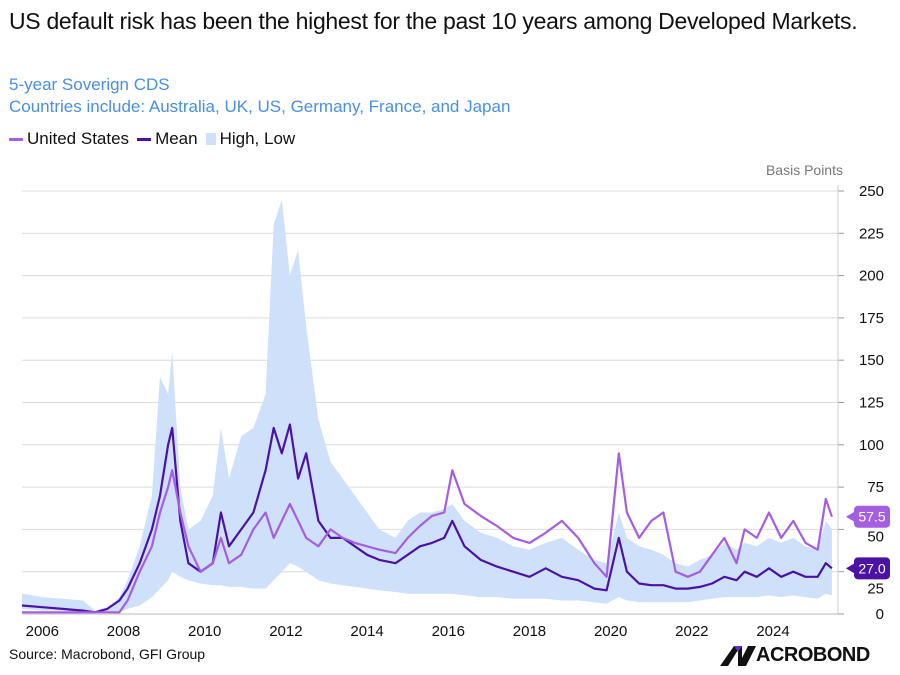 Image resolution: width=900 pixels, height=675 pixels. What do you see at coordinates (123, 631) in the screenshot?
I see `x-tick-label: 2008` at bounding box center [123, 631].